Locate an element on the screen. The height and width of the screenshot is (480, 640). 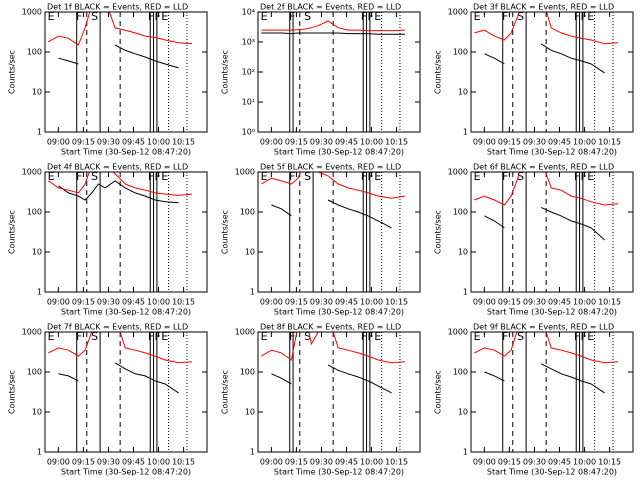
y-tick-label: 10² is located at coordinates (248, 72).